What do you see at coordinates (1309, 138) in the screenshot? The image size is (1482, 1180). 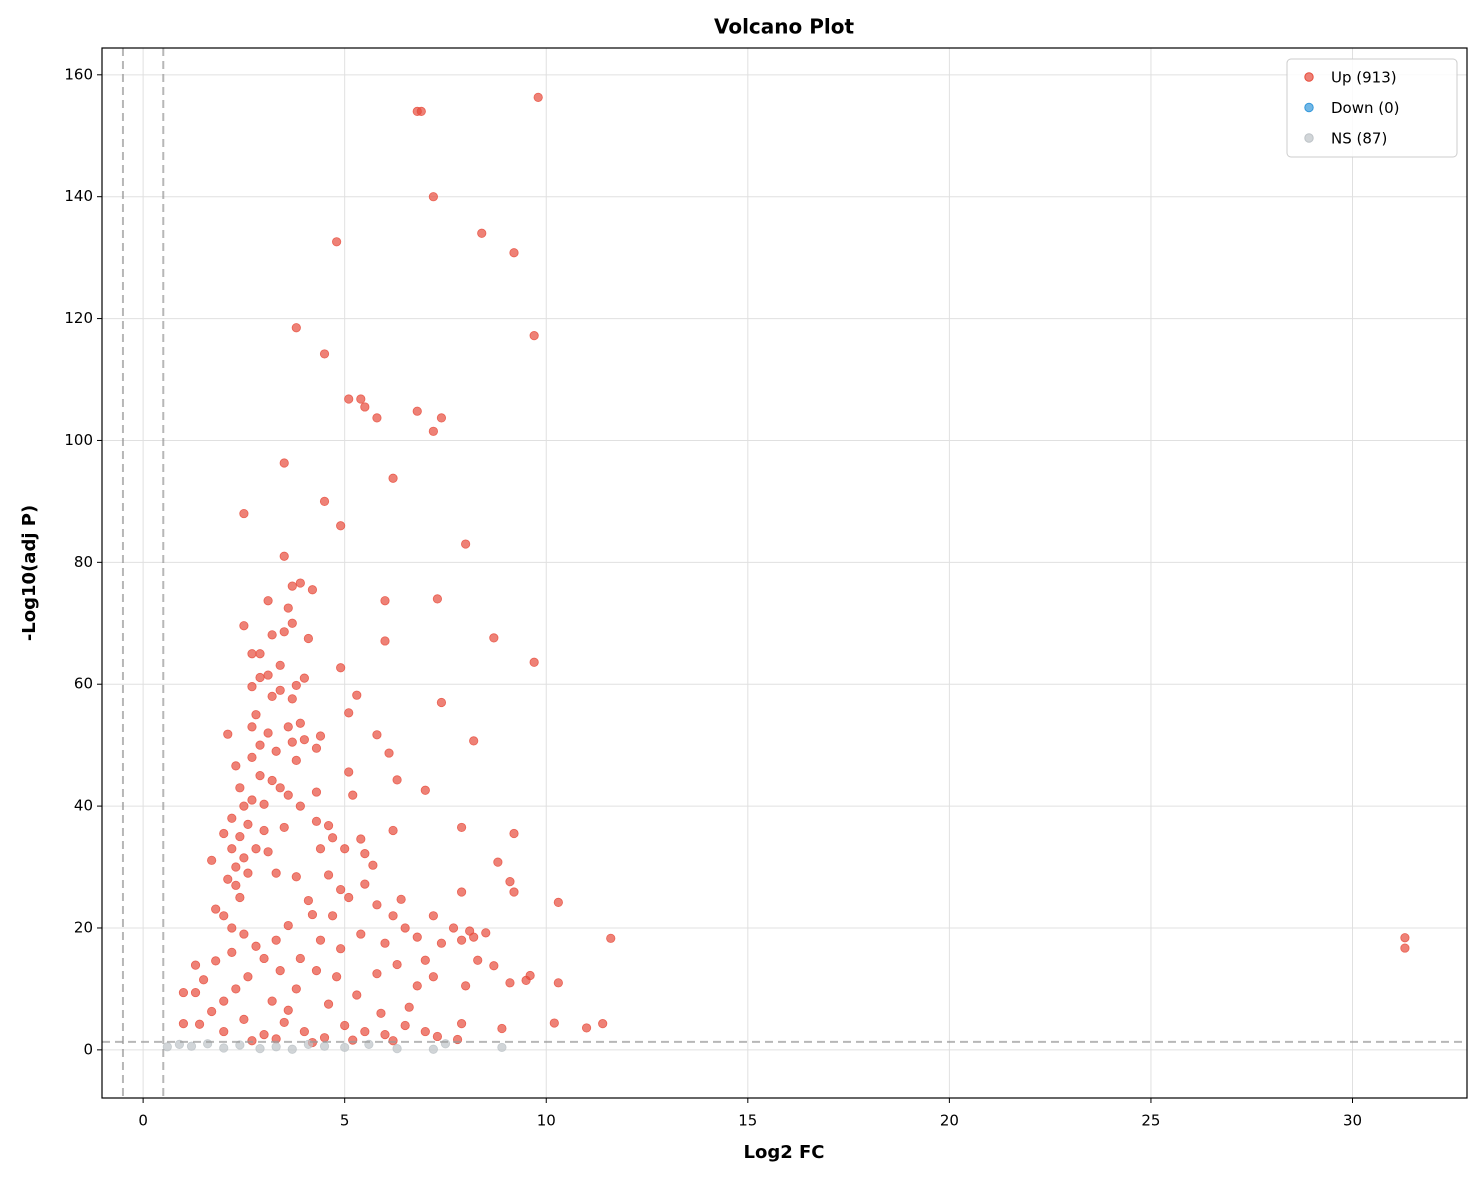 I see `legend-marker` at bounding box center [1309, 138].